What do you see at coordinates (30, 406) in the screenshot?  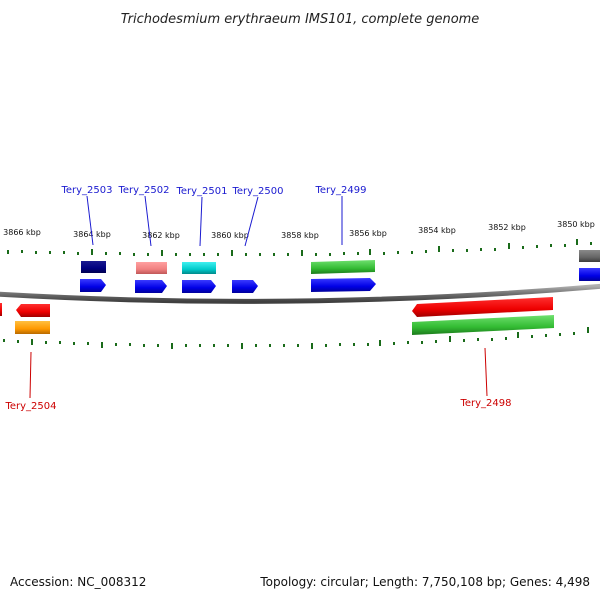 I see `gene-label: Tery_2504` at bounding box center [30, 406].